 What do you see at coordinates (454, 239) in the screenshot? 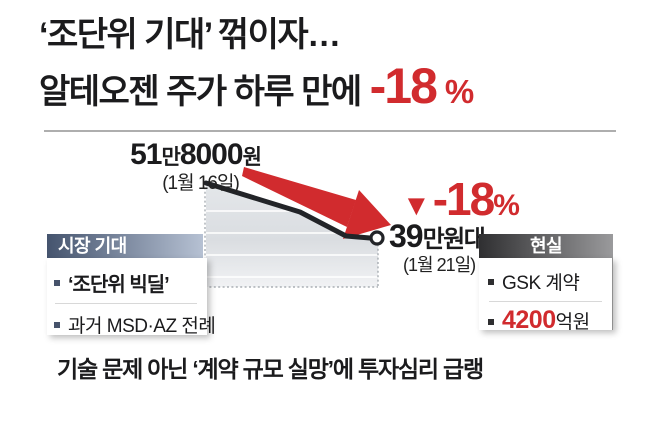
I see `end-value-unit: 만원대` at bounding box center [454, 239].